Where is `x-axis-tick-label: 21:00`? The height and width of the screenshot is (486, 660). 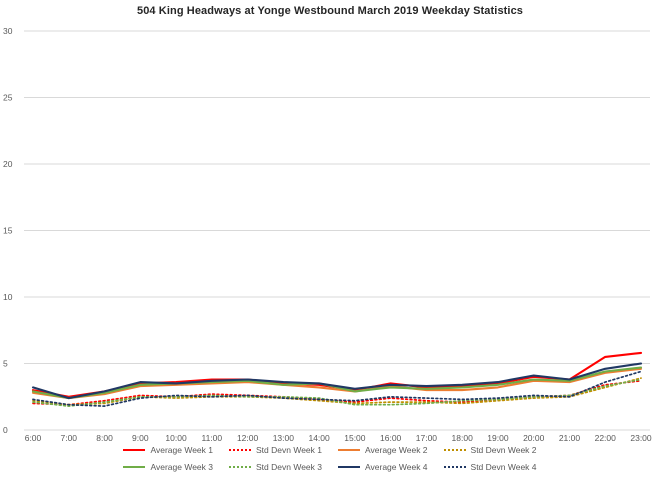
x-axis-tick-label: 21:00 is located at coordinates (570, 438).